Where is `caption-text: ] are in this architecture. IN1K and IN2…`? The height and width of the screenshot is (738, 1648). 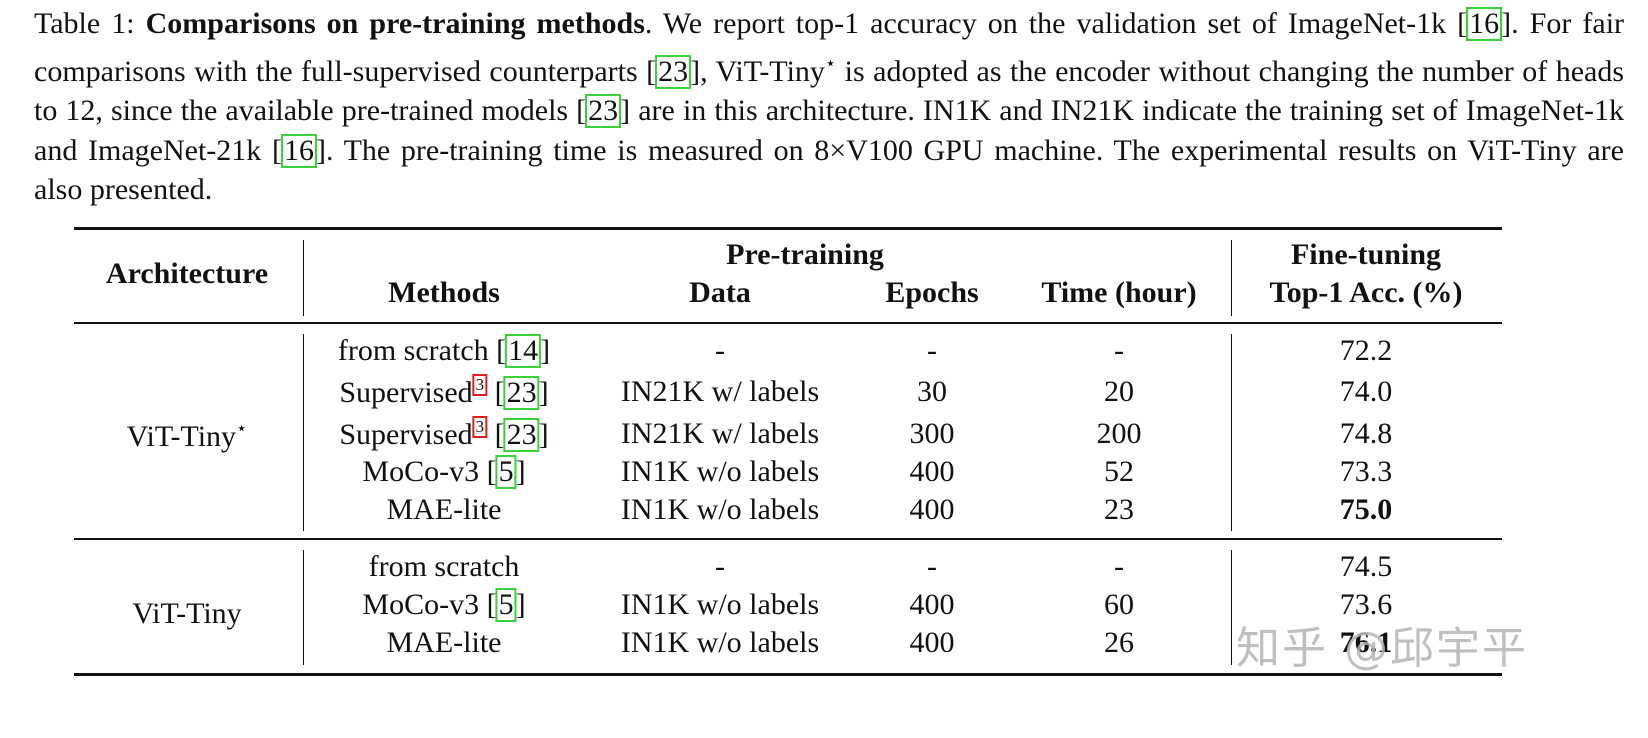 caption-text: ] are in this architecture. IN1K and IN2… is located at coordinates (829, 130).